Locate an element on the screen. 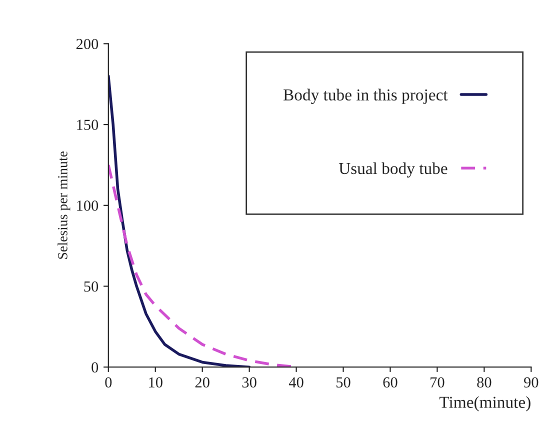 This screenshot has width=542, height=437. x-tick-label: 90 is located at coordinates (531, 382).